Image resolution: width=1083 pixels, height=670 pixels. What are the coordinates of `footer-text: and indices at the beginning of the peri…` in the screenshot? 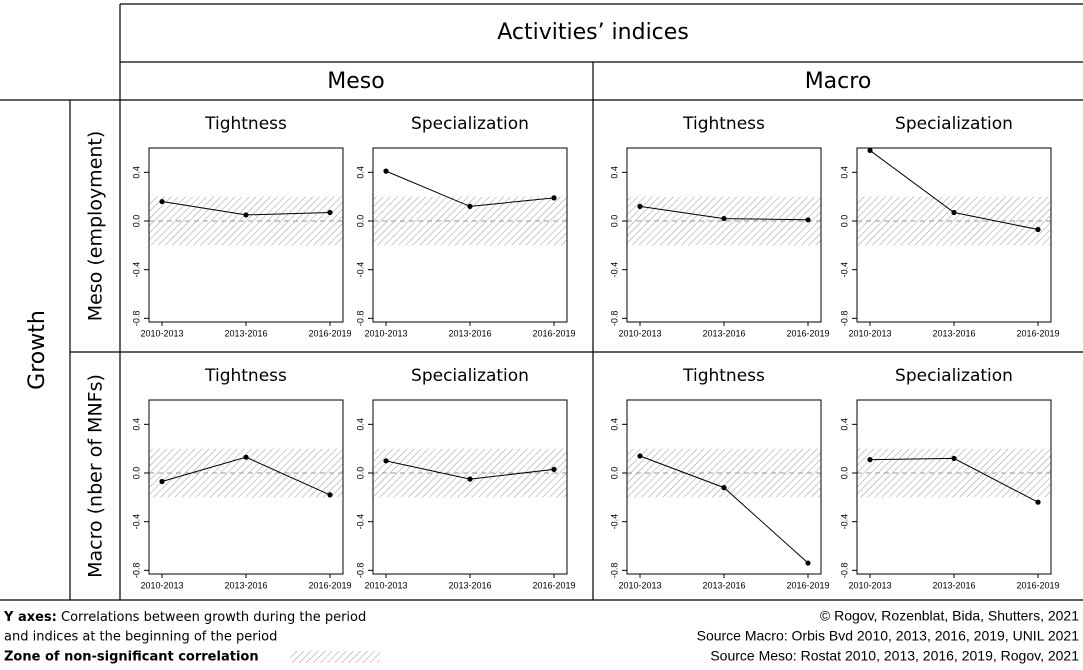 It's located at (140, 637).